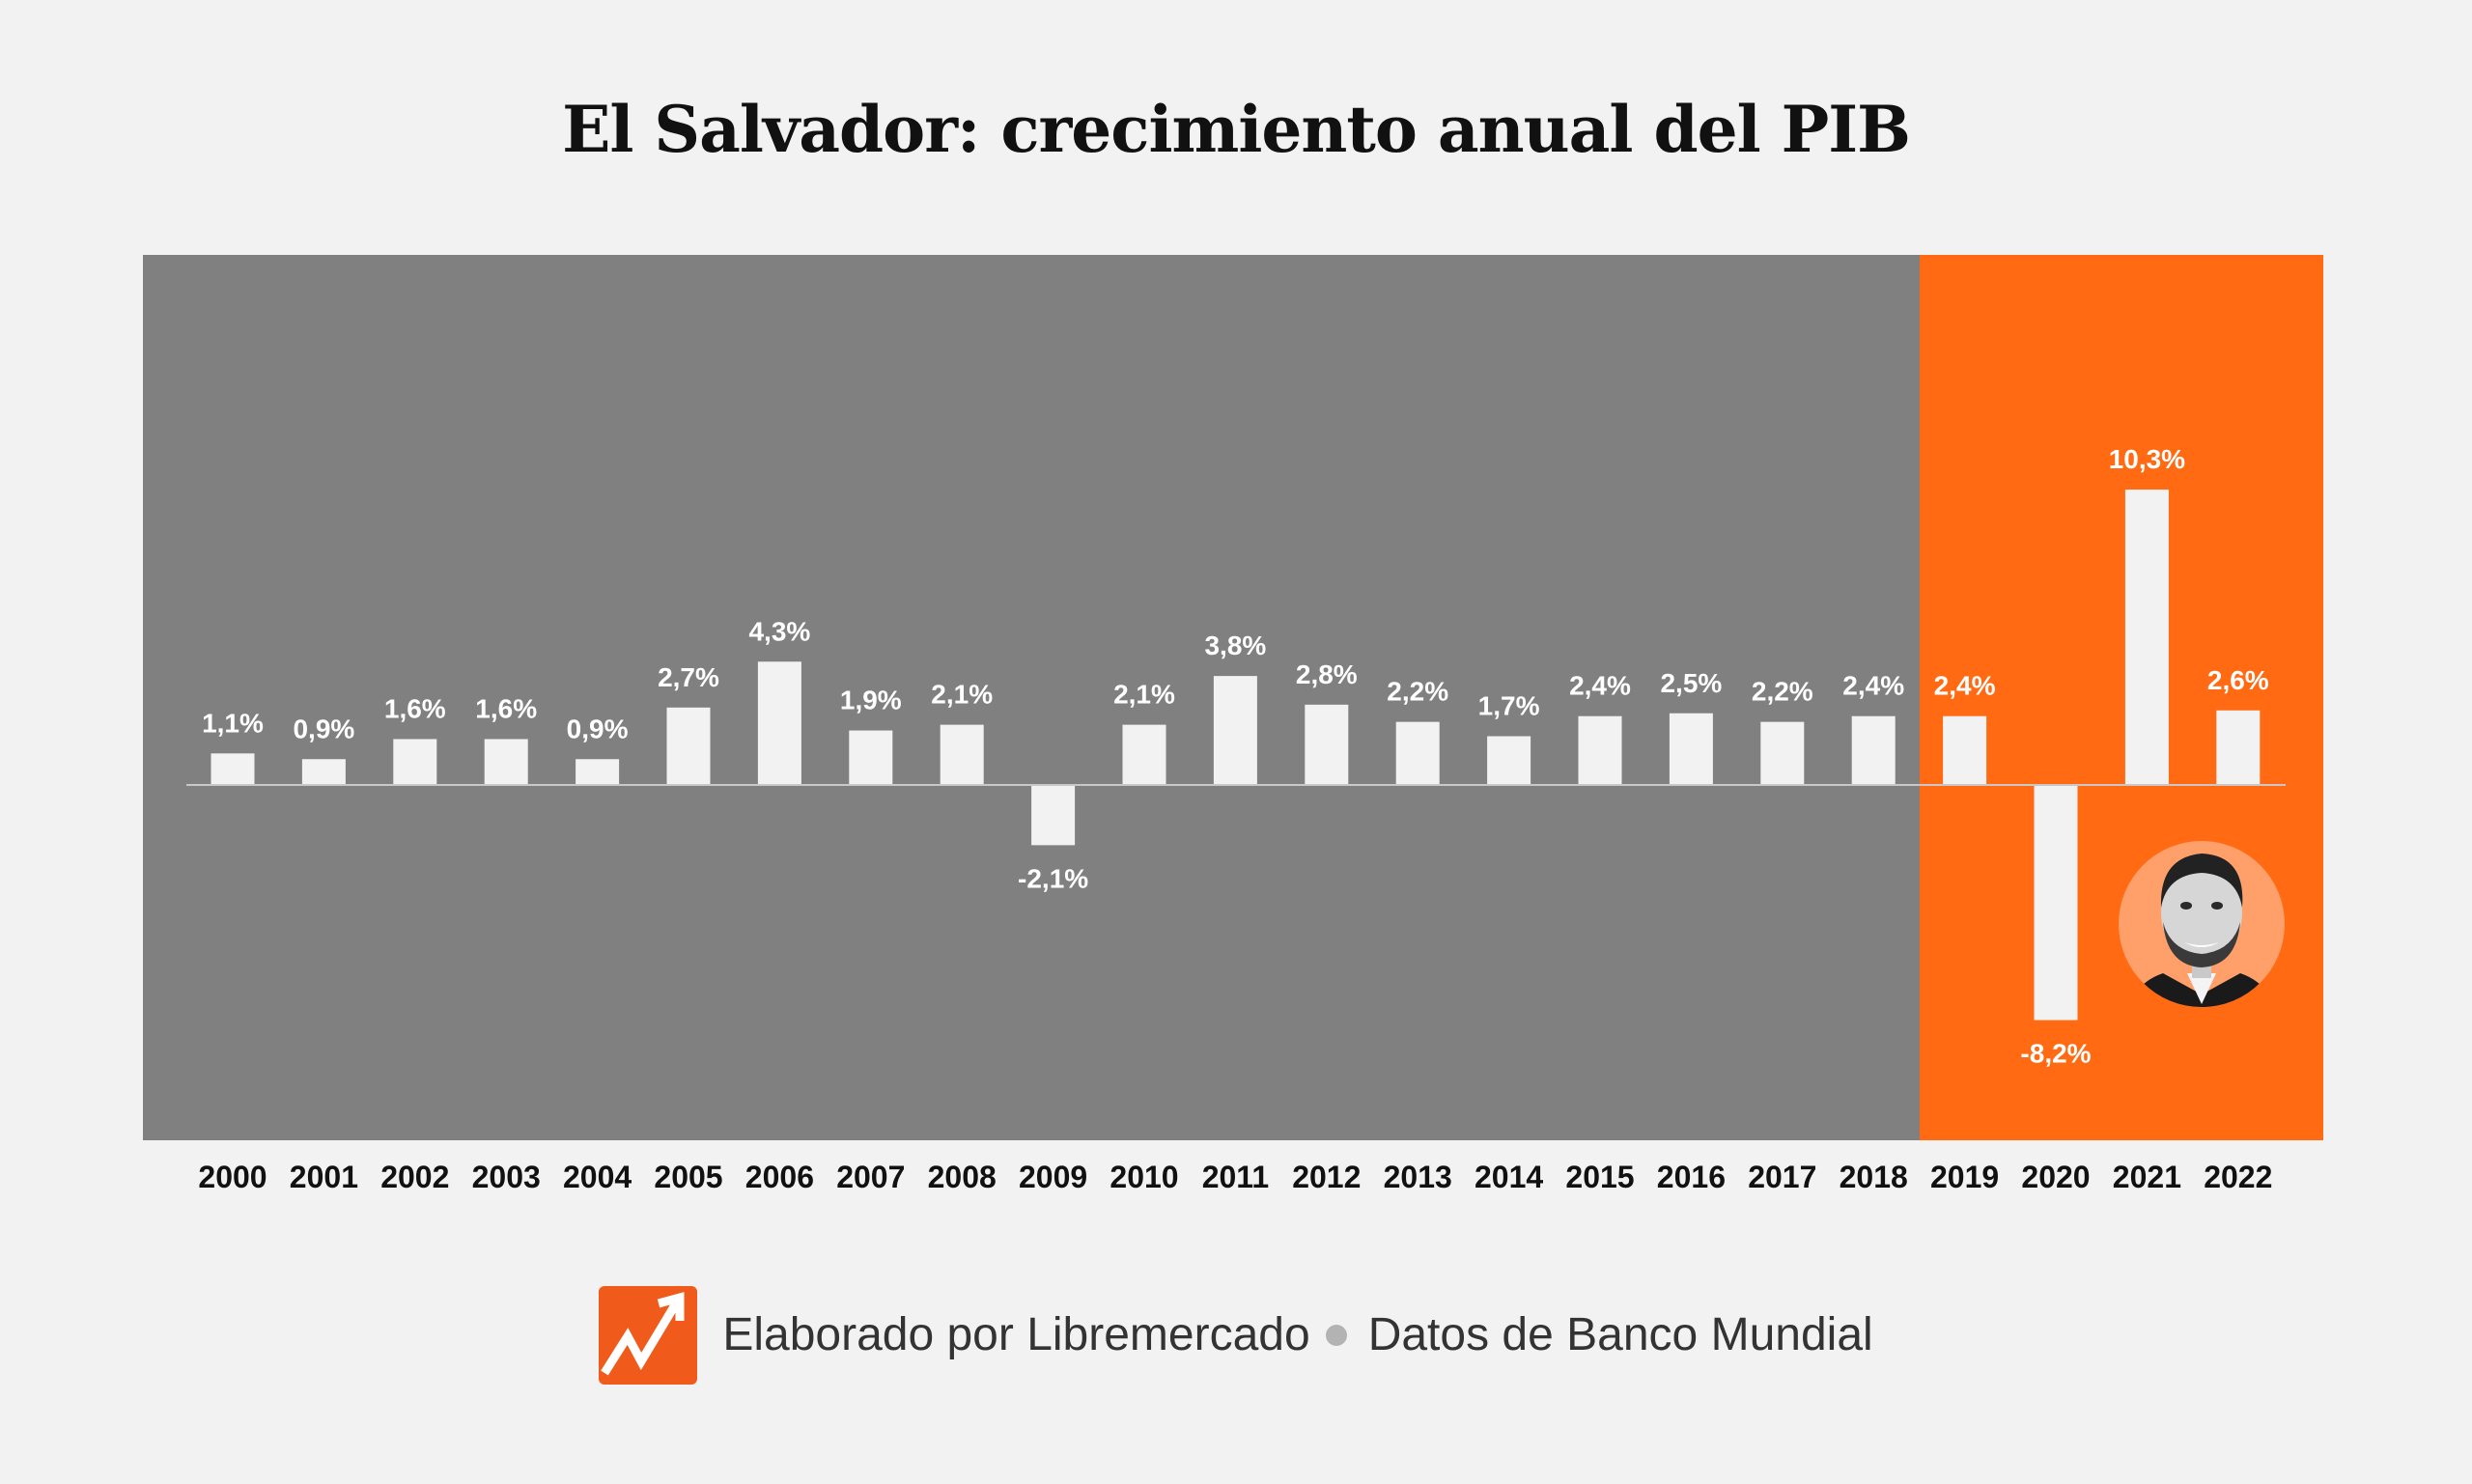 The height and width of the screenshot is (1484, 2472). Describe the element at coordinates (1327, 674) in the screenshot. I see `value-label-2012: 2,8%` at that location.